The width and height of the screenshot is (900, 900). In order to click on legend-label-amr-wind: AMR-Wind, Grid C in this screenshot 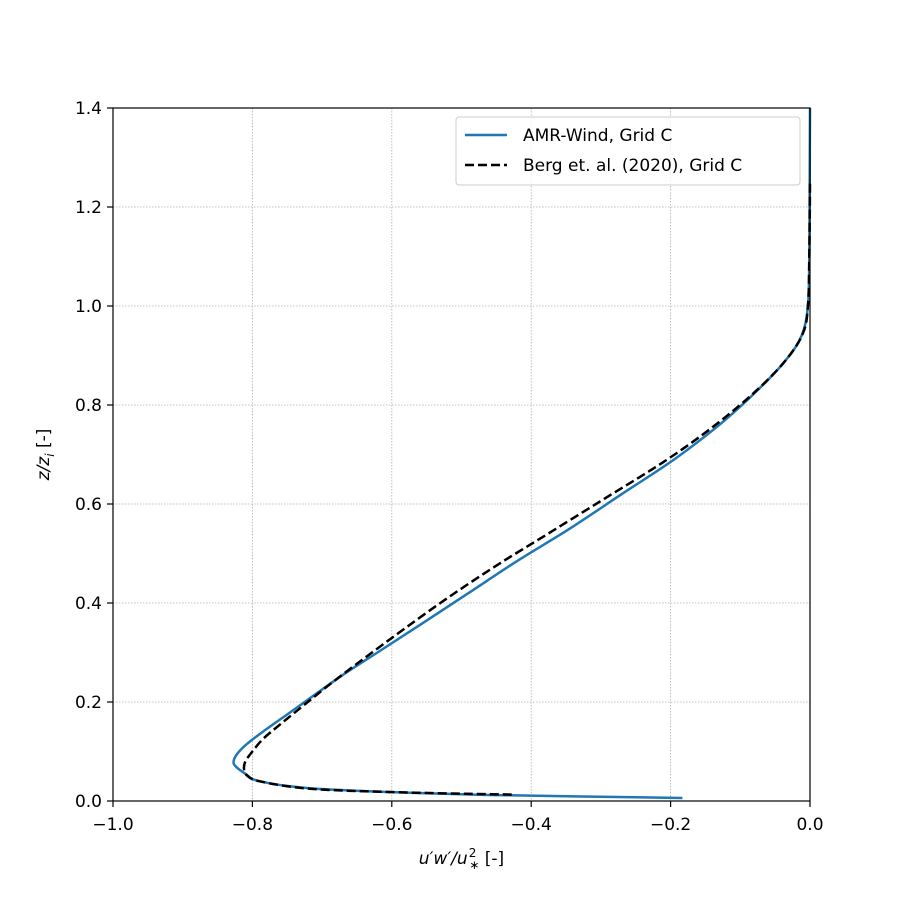, I will do `click(597, 136)`.